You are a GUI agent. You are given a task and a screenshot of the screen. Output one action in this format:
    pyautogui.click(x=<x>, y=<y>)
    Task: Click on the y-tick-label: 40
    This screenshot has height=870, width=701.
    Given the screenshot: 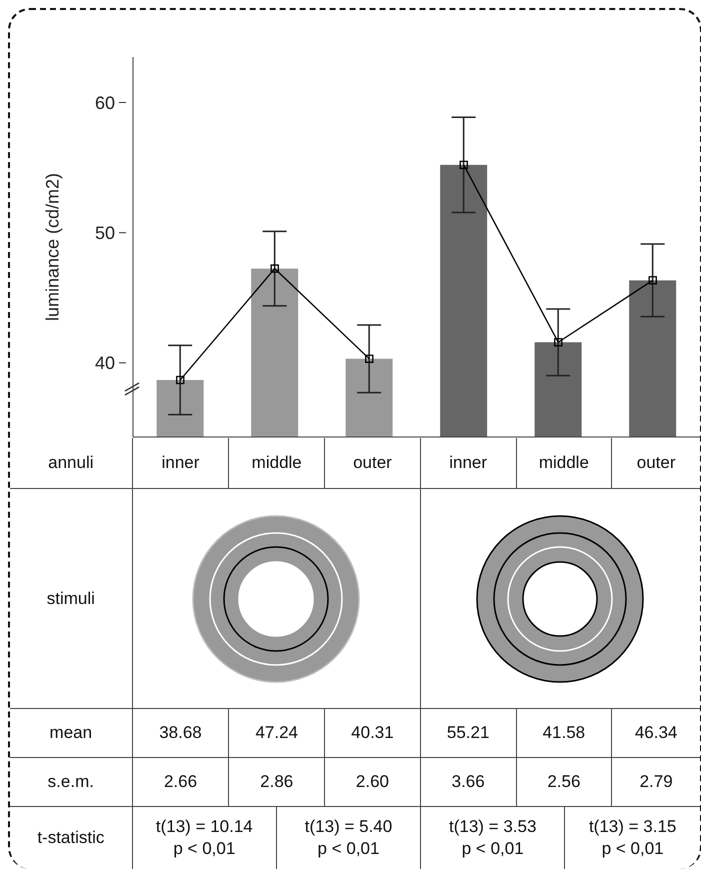 What is the action you would take?
    pyautogui.click(x=104, y=363)
    